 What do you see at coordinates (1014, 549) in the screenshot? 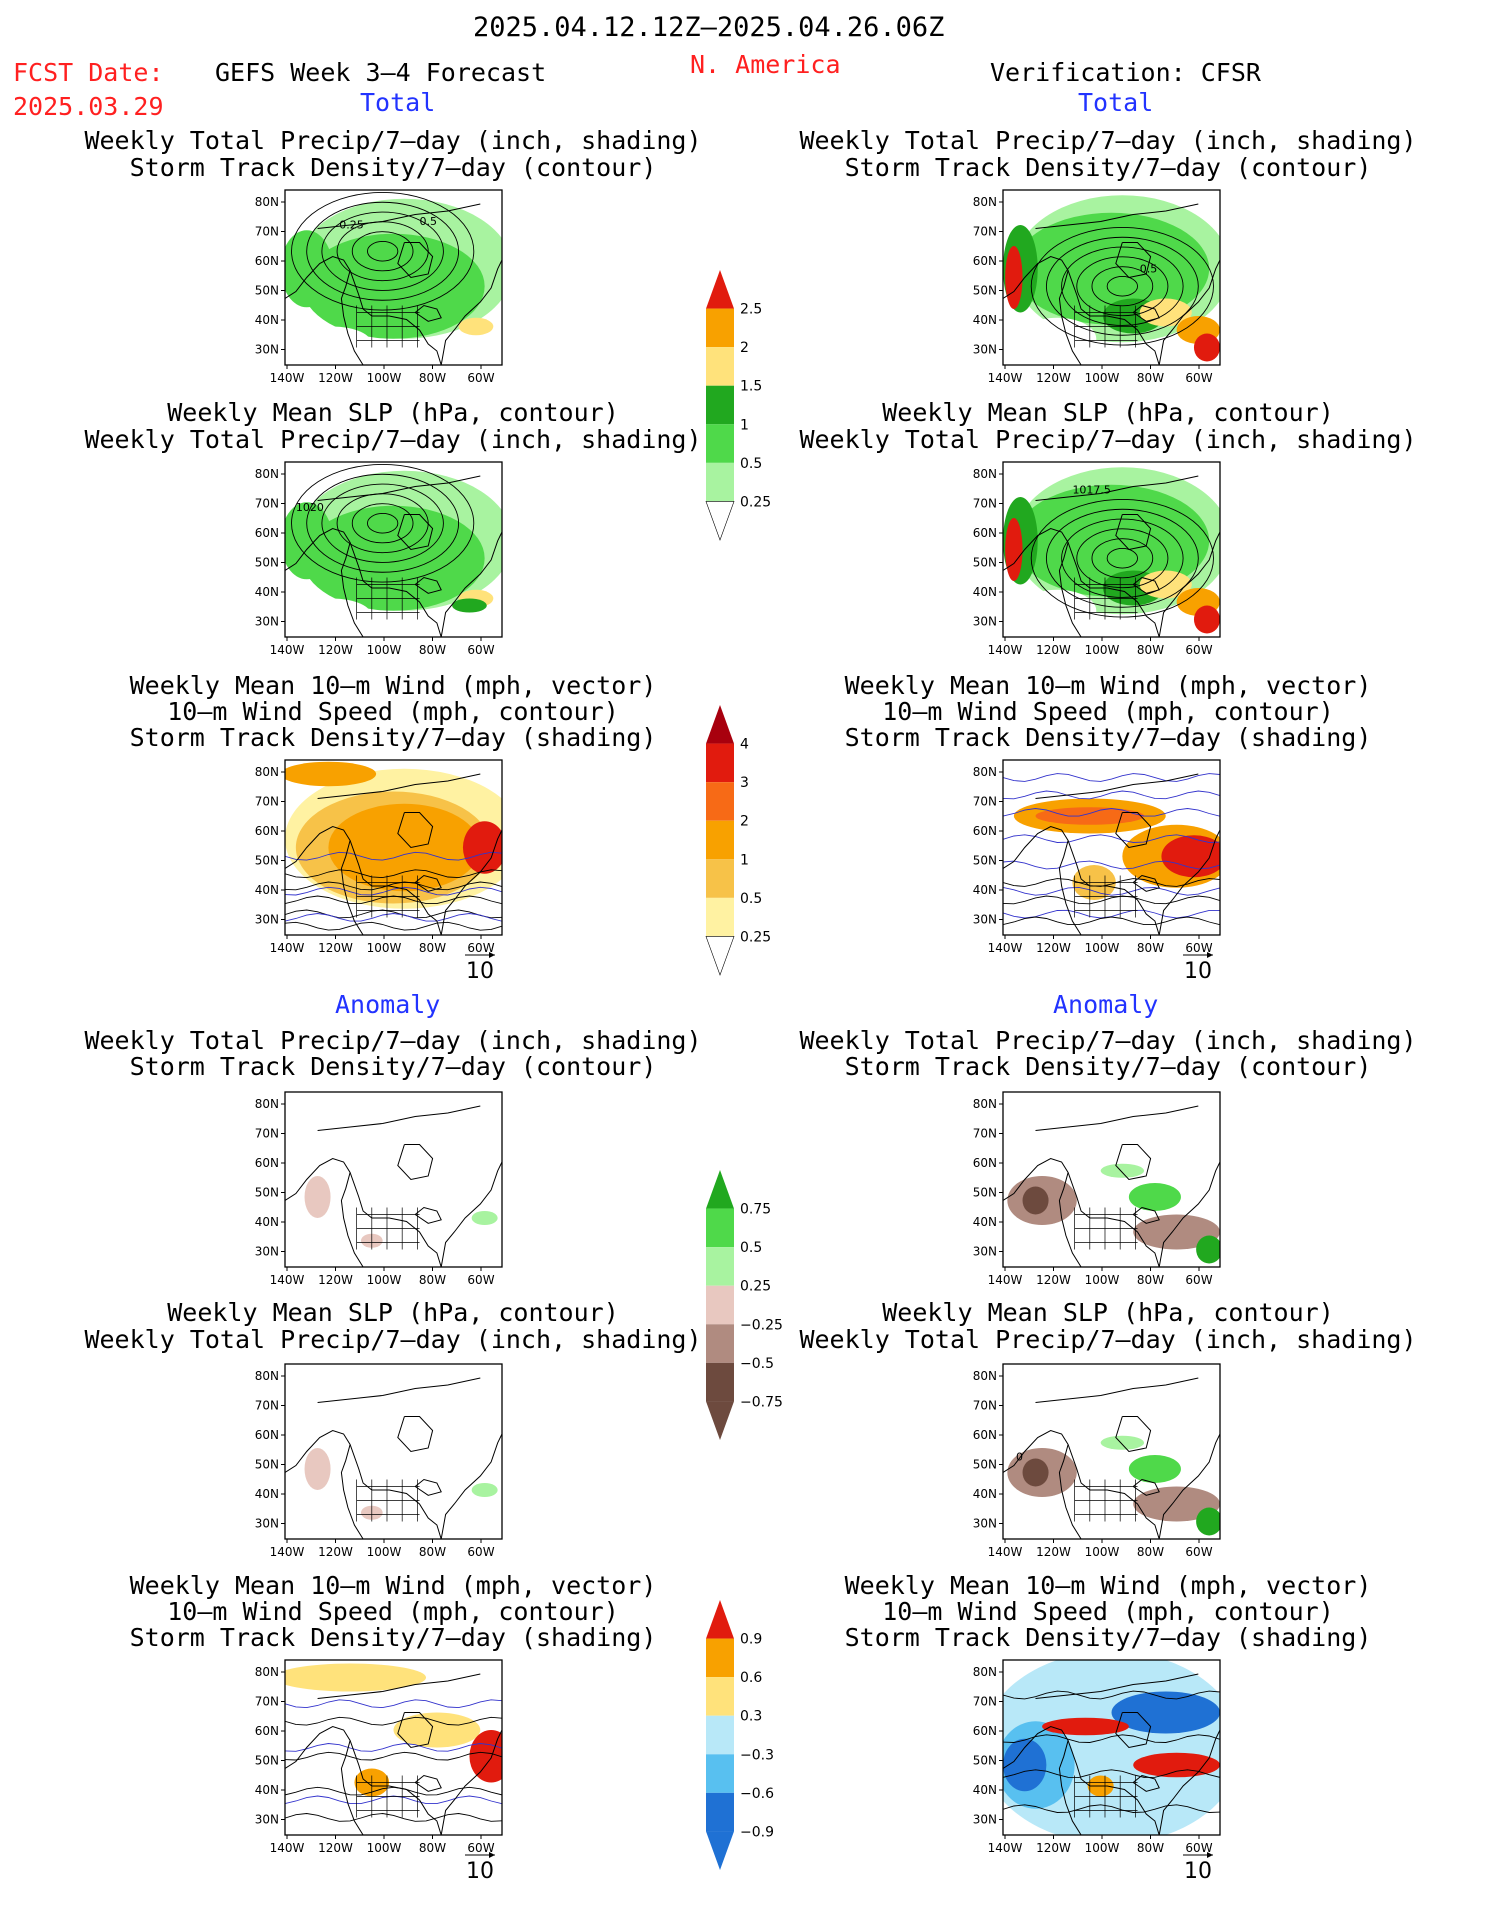
I see `p4-precip-westmax` at bounding box center [1014, 549].